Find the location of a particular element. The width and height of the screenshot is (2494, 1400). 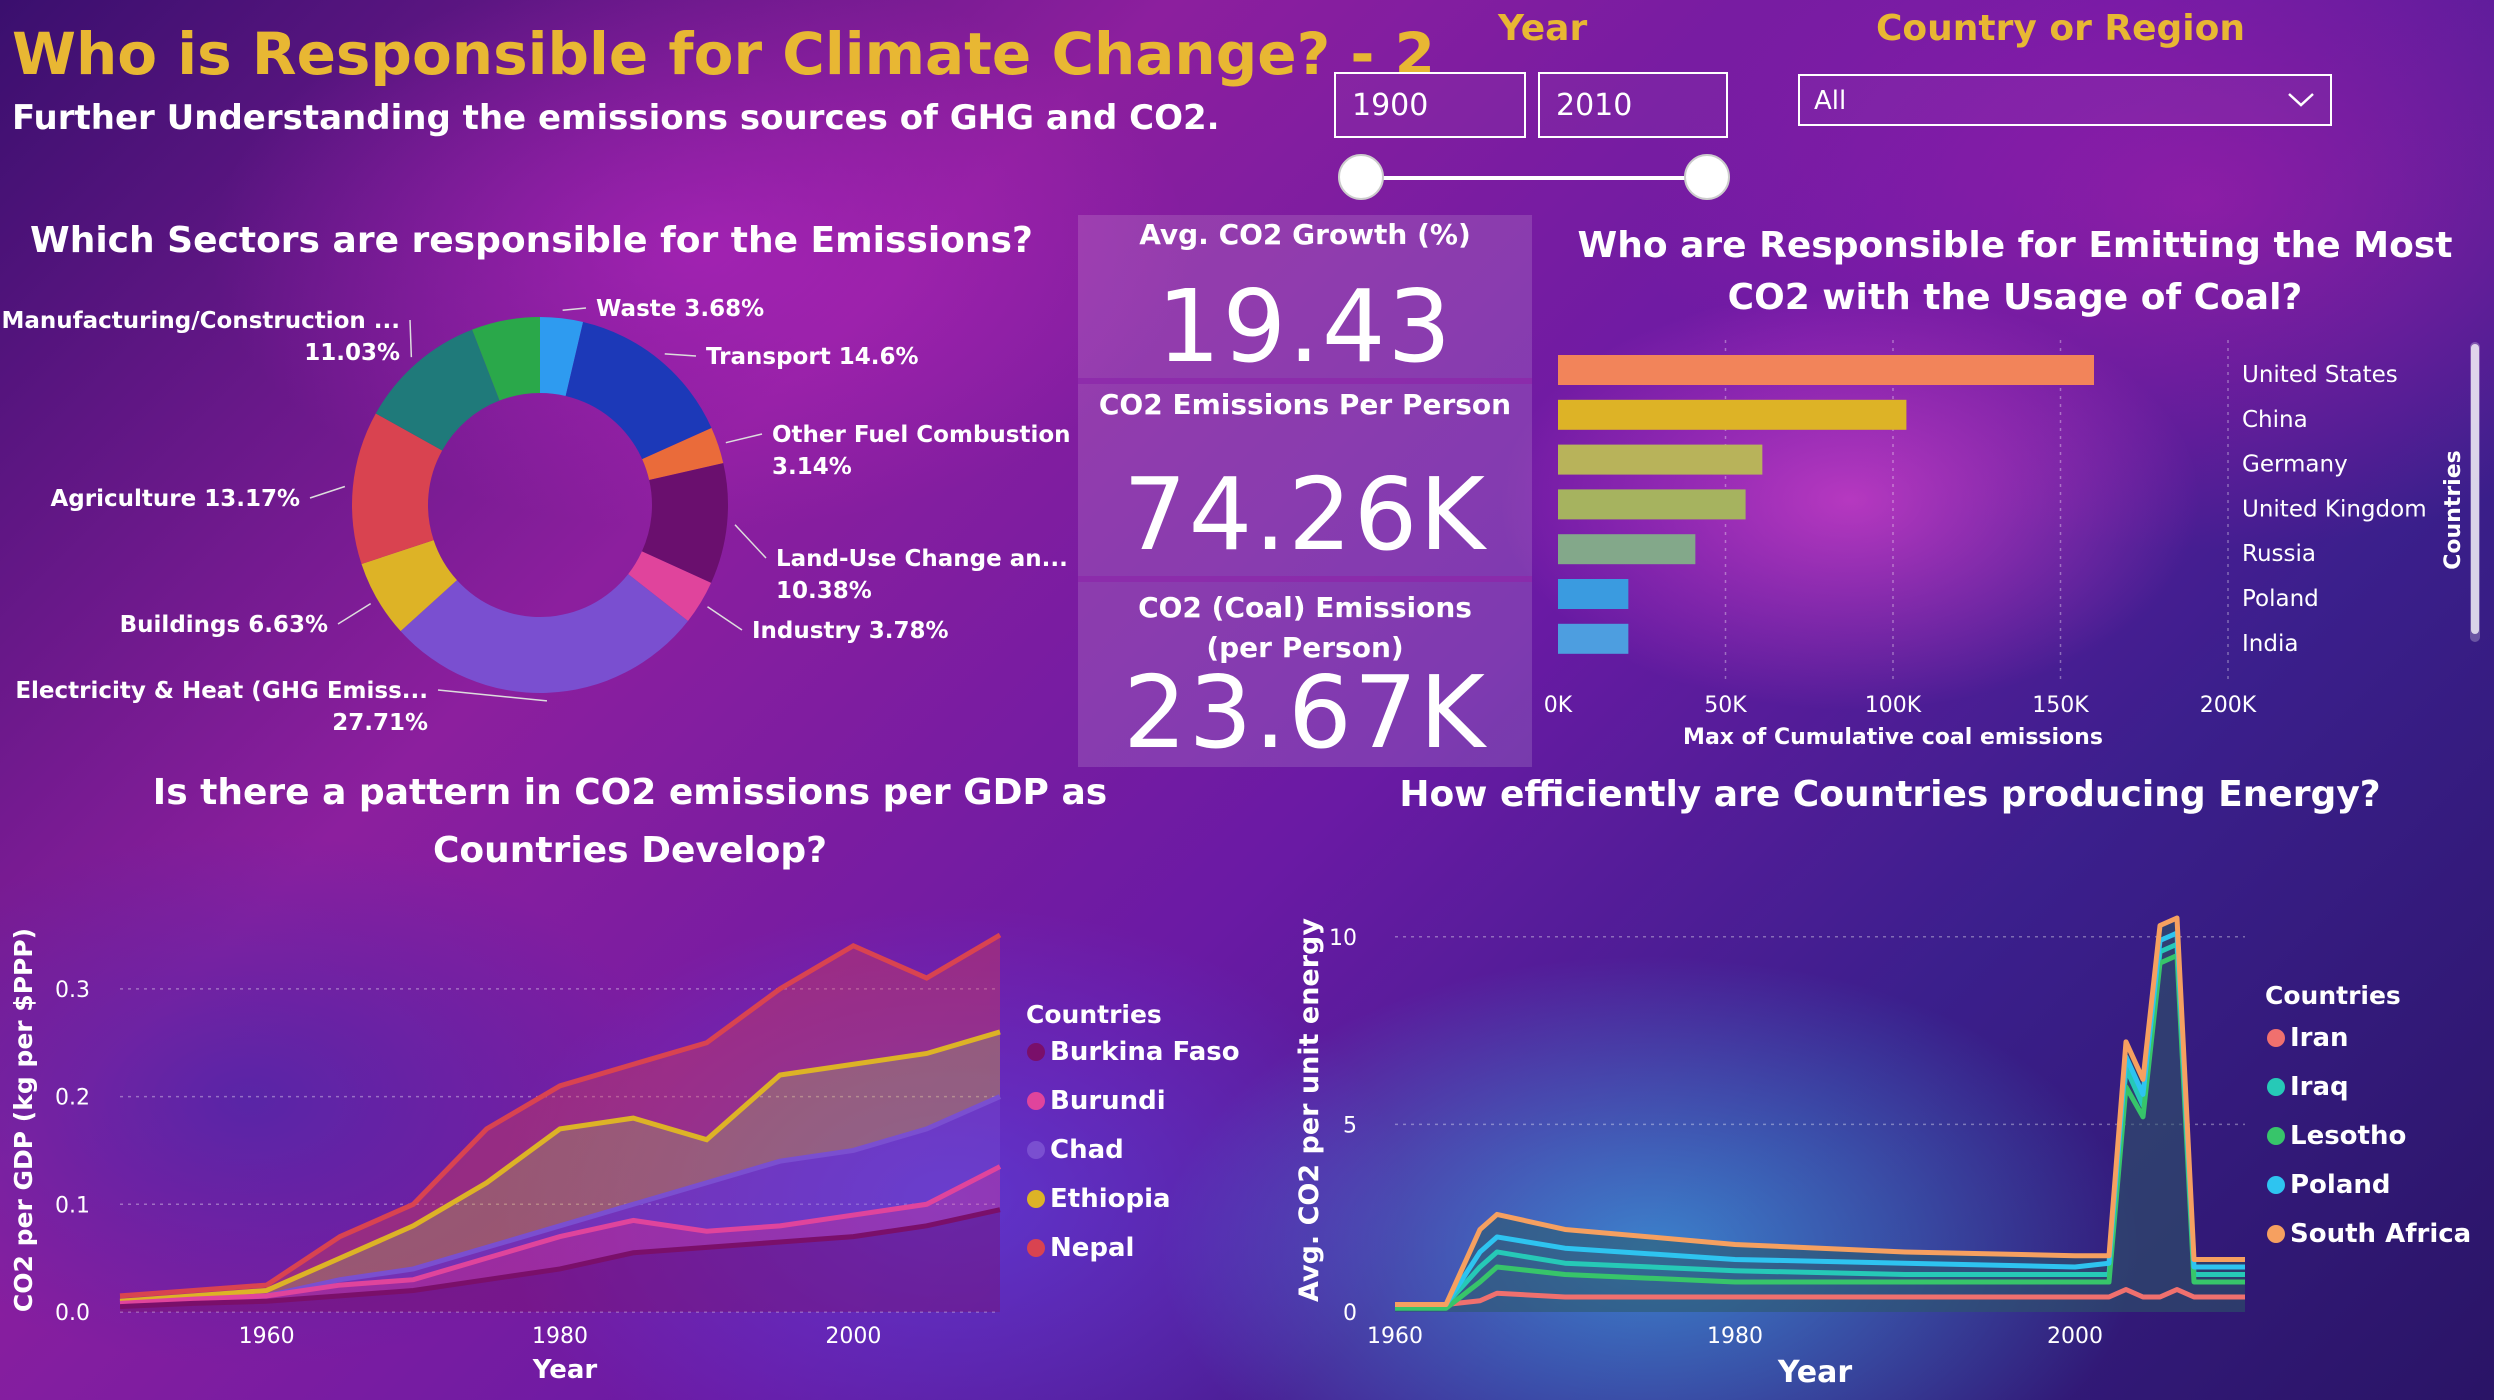

country-slicer-label: Country or Region is located at coordinates (2060, 28).